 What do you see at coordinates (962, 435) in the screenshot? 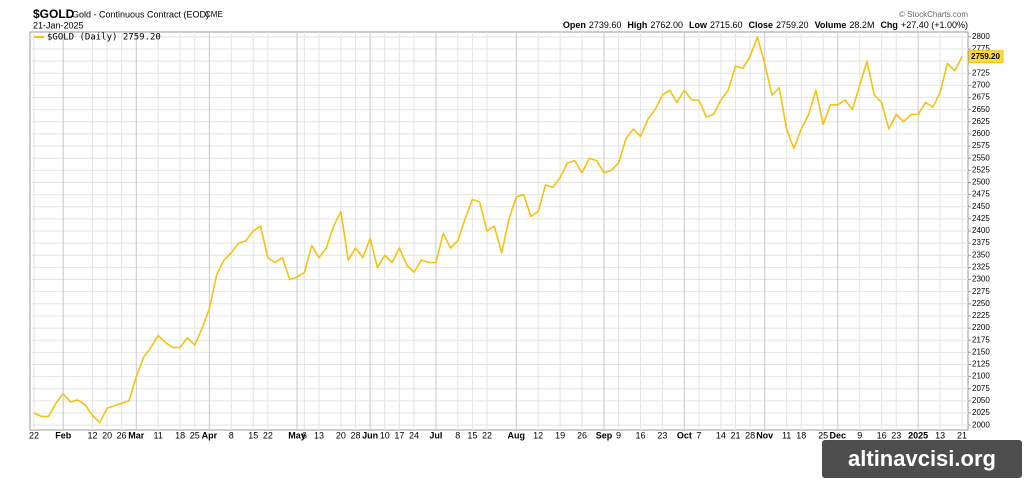
I see `x-tick-label: 21` at bounding box center [962, 435].